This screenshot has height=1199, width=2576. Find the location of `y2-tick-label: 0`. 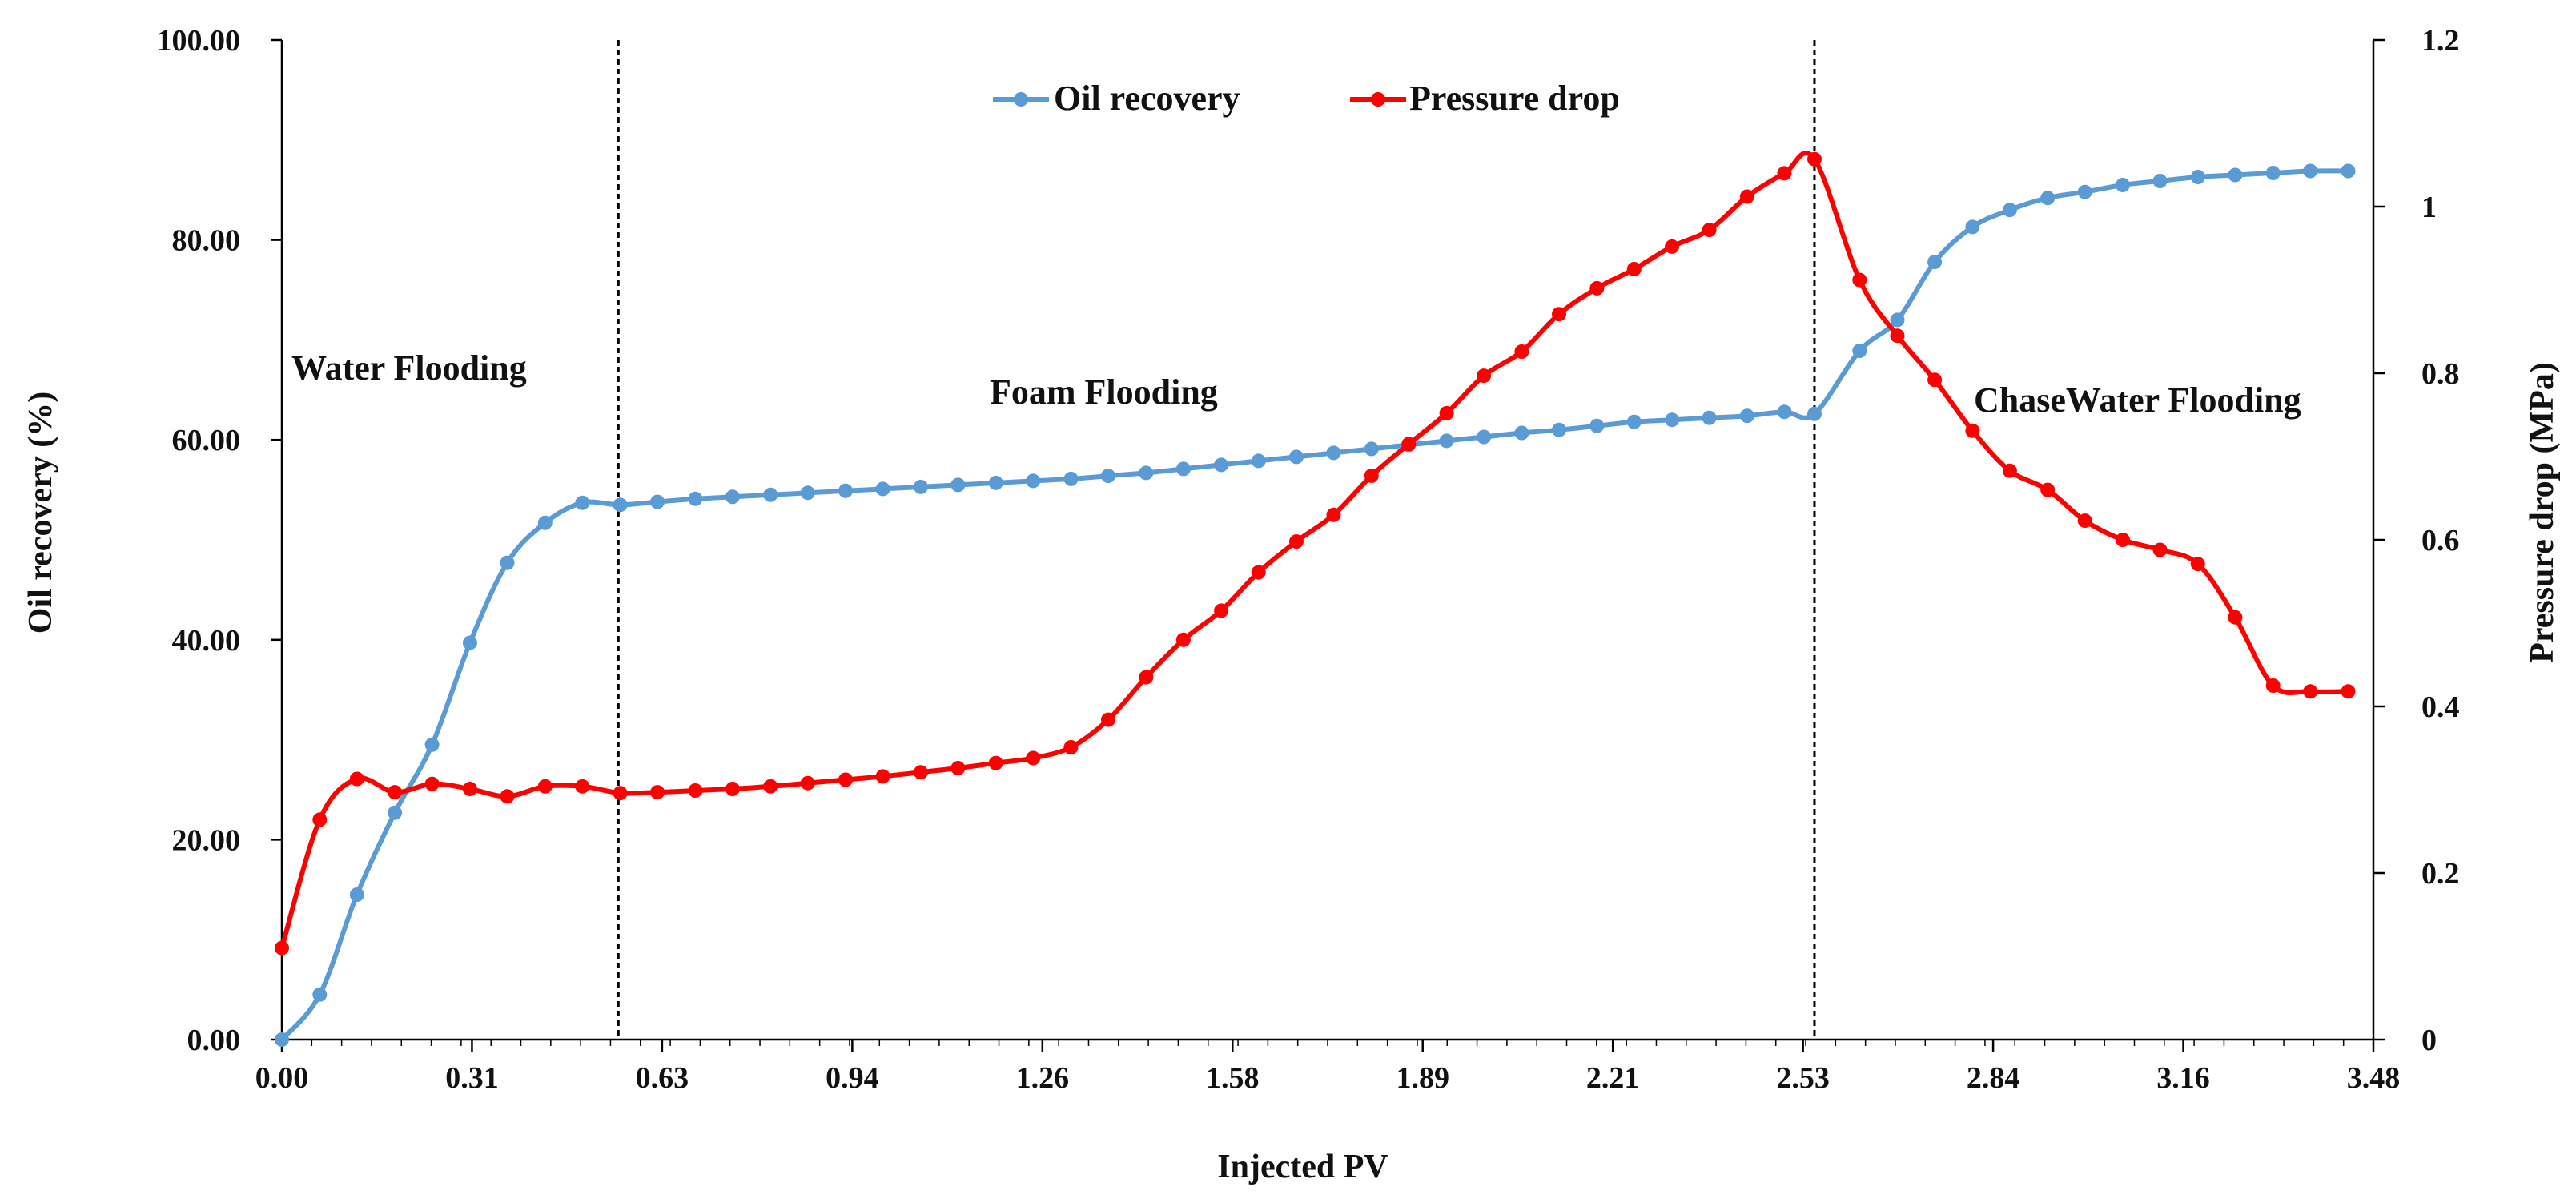

y2-tick-label: 0 is located at coordinates (2429, 1040).